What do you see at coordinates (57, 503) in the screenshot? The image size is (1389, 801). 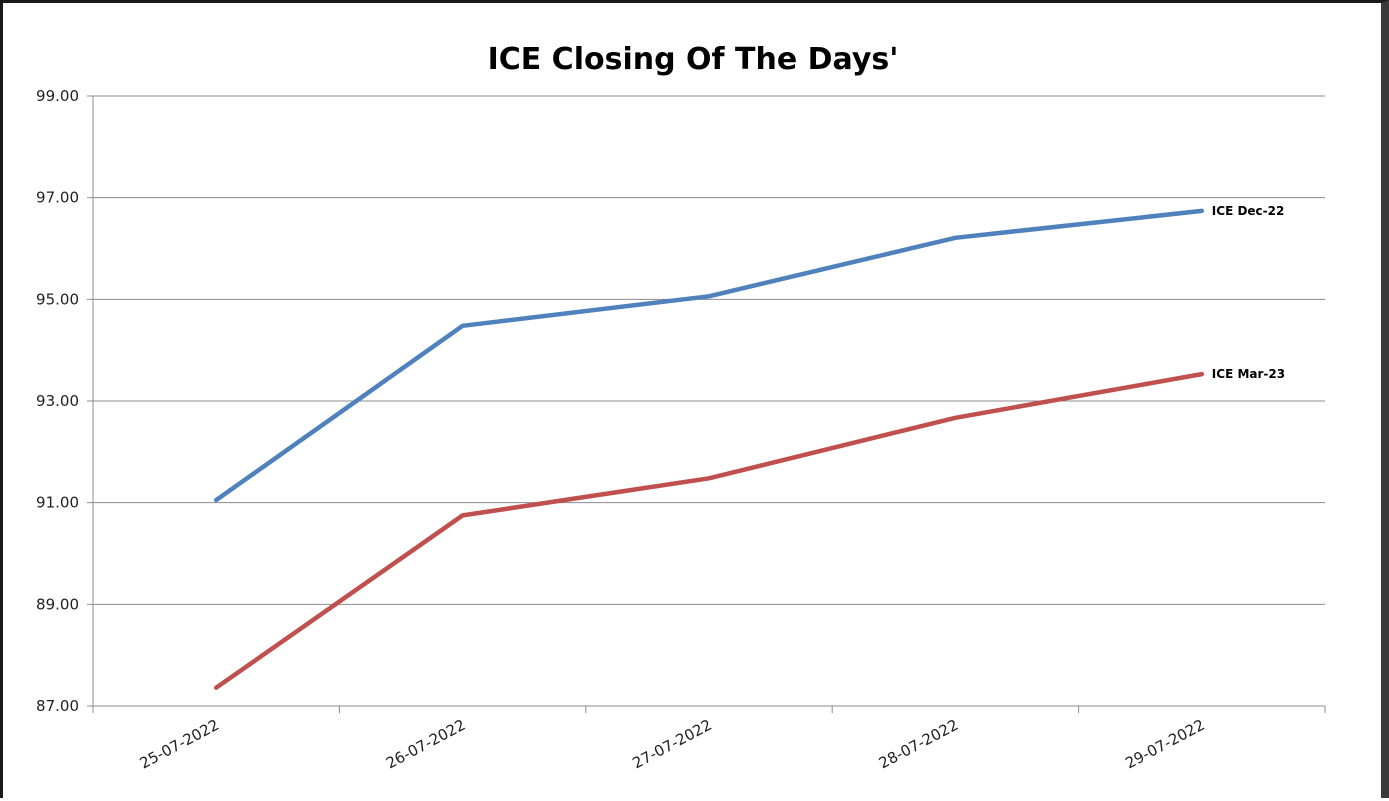 I see `y-tick-label: 91.00` at bounding box center [57, 503].